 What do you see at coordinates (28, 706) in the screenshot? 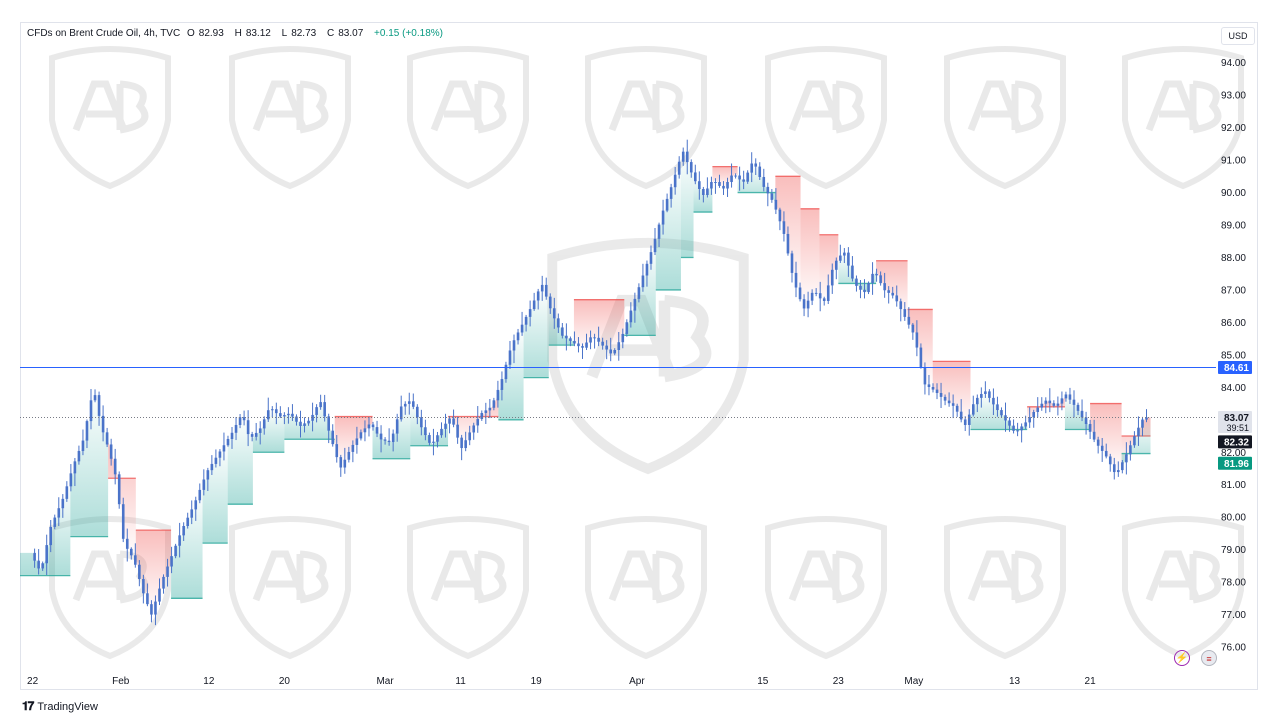
I see `tradingview-logo-icon: 𝟏𝟕` at bounding box center [28, 706].